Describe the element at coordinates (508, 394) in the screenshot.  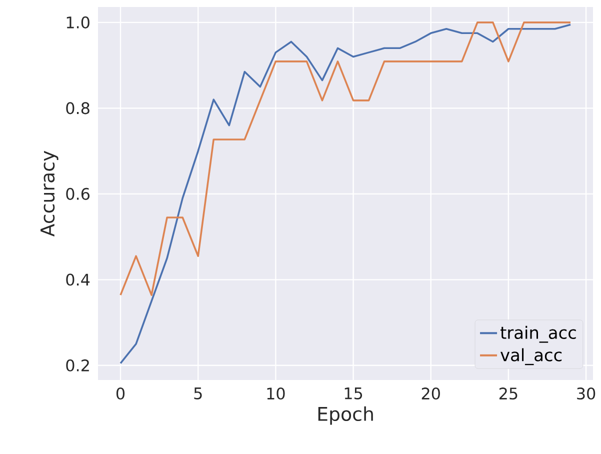
I see `x-tick-label: 25` at that location.